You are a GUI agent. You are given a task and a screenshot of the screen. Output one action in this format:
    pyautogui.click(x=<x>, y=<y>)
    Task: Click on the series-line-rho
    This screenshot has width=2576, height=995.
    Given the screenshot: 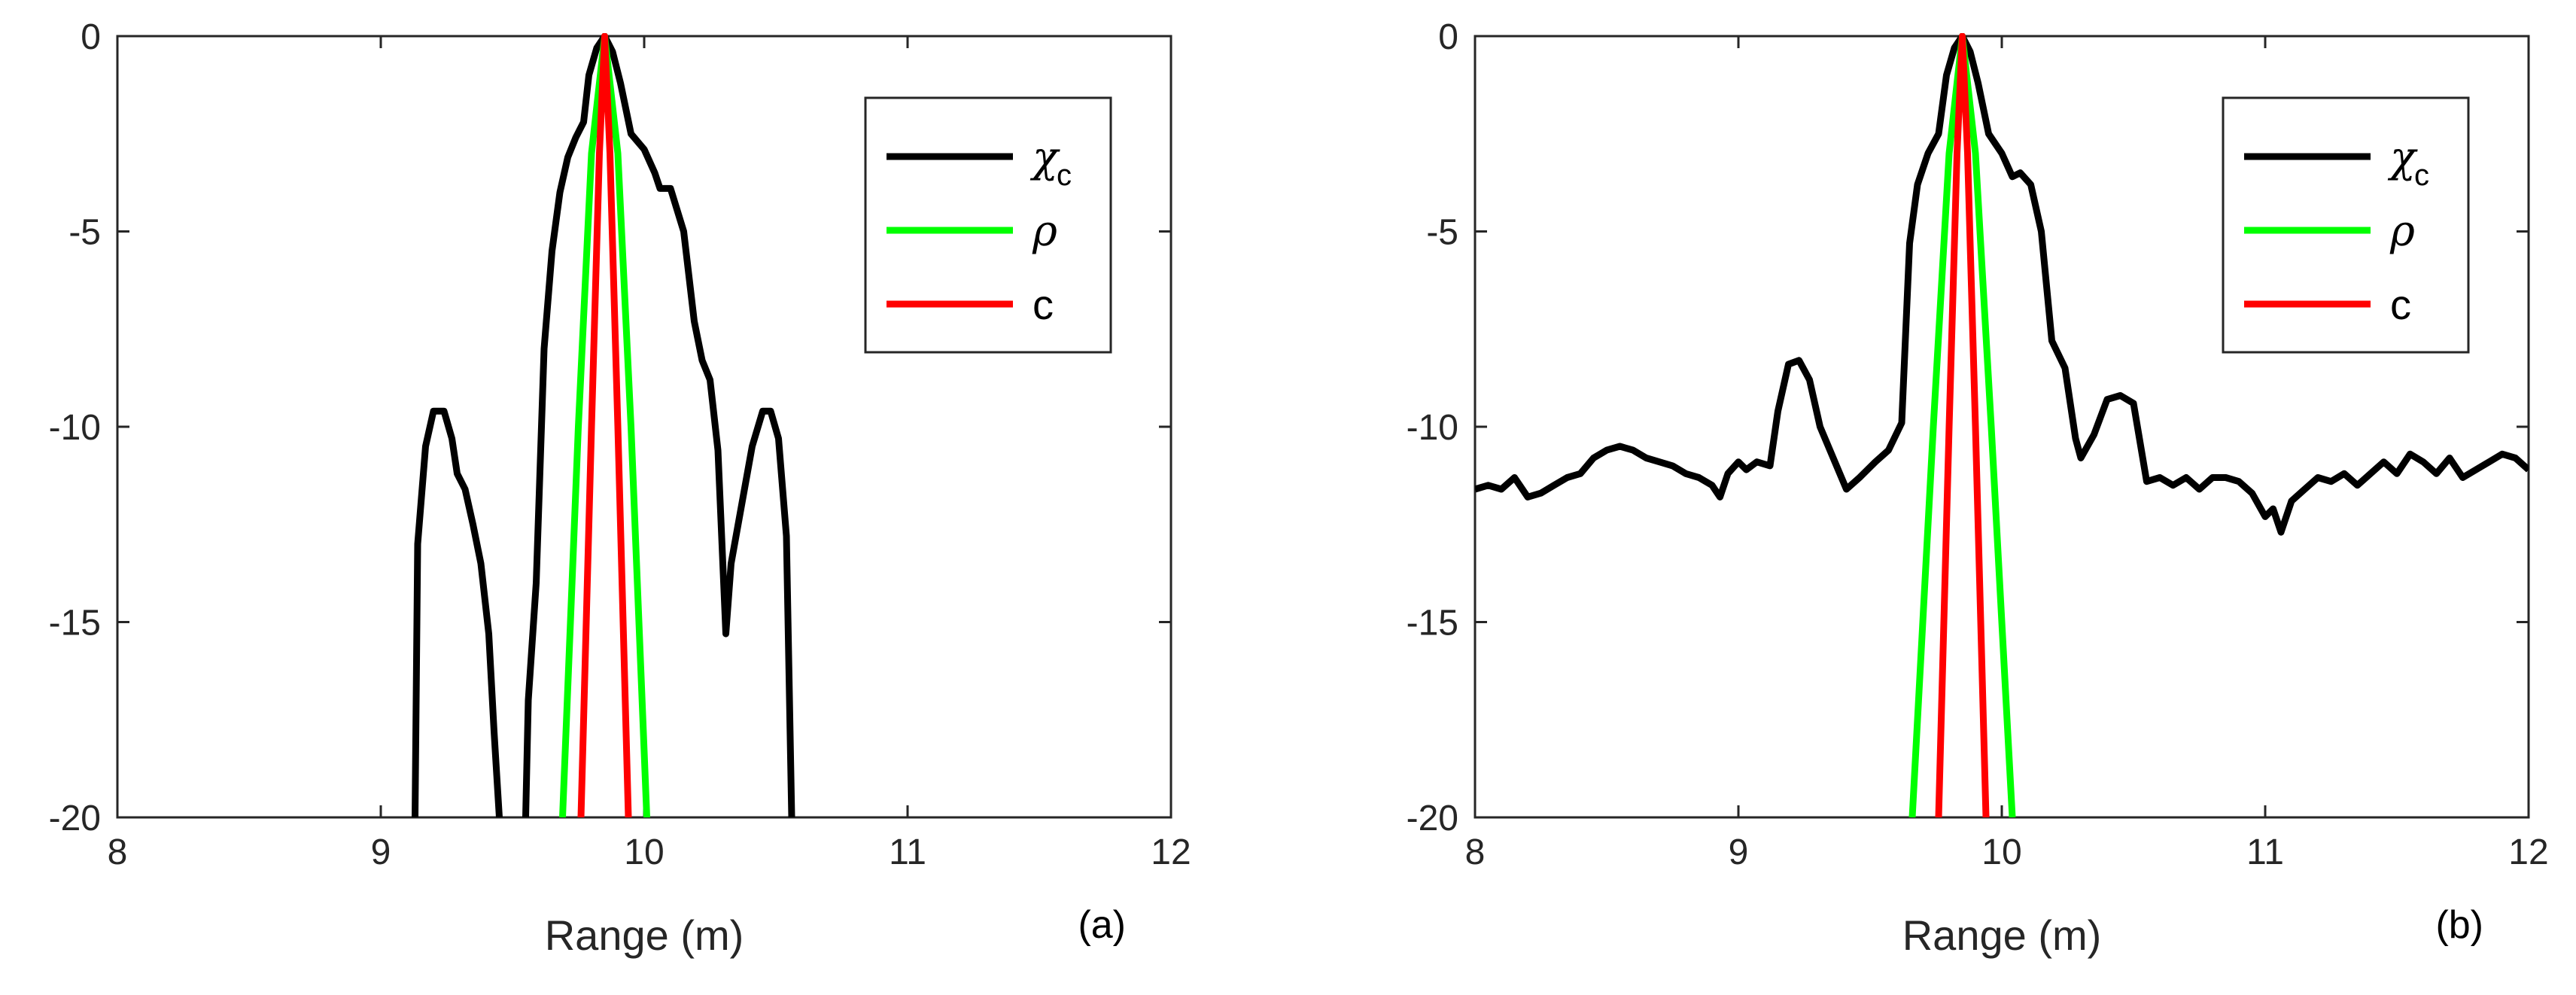 What is the action you would take?
    pyautogui.click(x=604, y=425)
    